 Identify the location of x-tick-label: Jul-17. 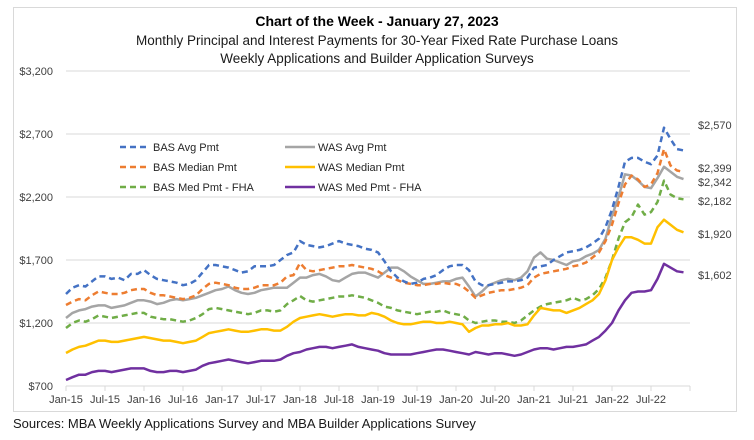
(261, 400).